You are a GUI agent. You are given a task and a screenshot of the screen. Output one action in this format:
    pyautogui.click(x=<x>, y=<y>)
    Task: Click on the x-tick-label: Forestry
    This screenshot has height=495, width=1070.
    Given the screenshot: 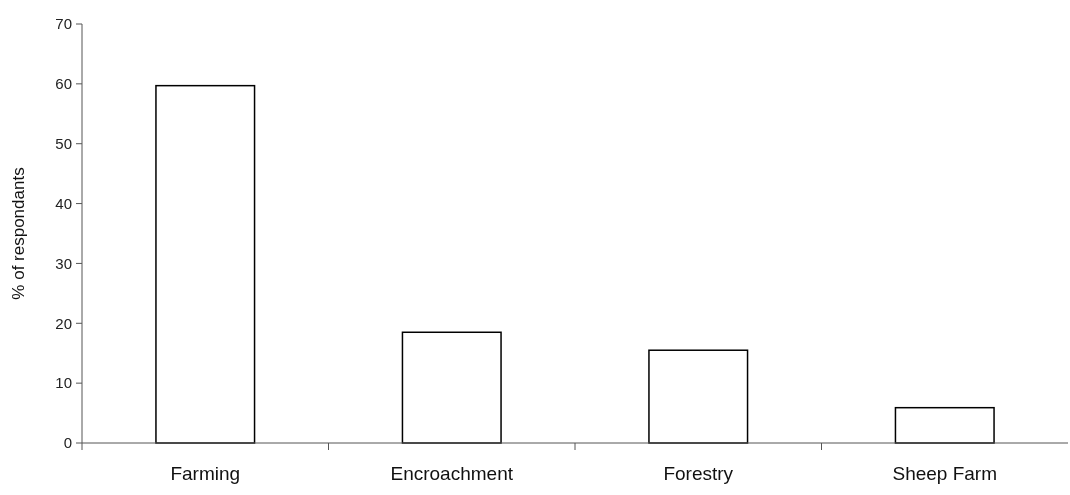 What is the action you would take?
    pyautogui.click(x=698, y=473)
    